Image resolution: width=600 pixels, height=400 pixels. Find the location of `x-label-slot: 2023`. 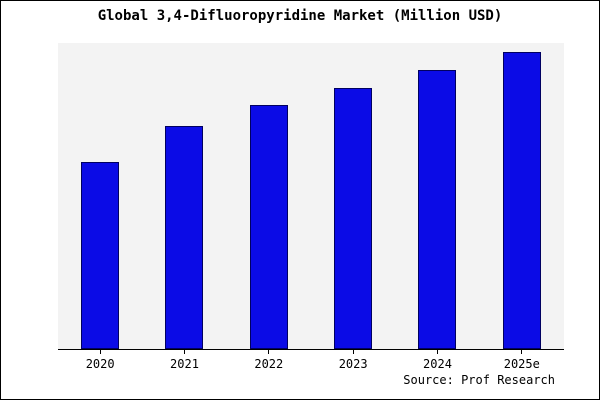

x-label-slot: 2023 is located at coordinates (353, 361).